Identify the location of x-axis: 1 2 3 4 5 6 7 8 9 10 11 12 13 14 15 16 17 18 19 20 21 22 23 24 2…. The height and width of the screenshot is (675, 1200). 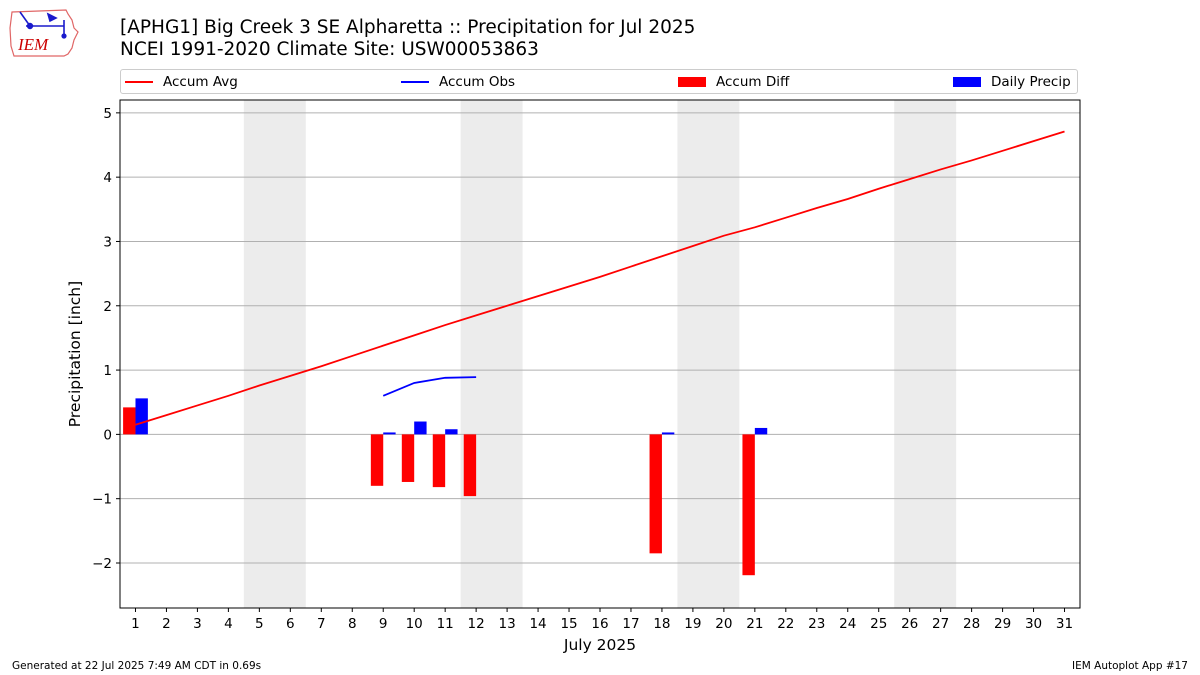
(602, 620).